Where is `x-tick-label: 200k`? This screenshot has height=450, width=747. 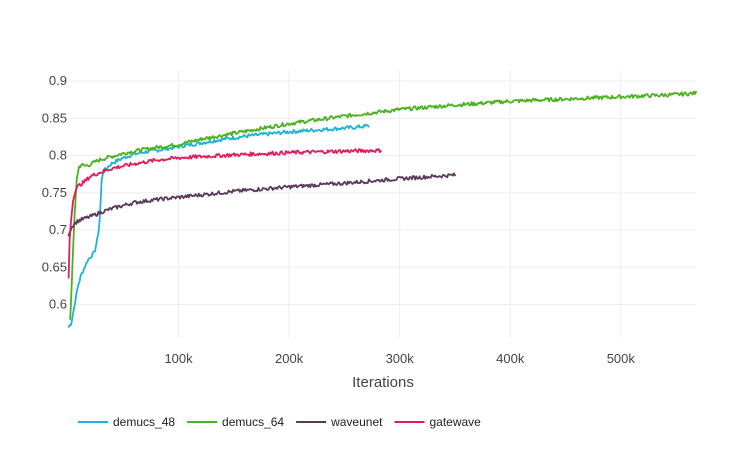 x-tick-label: 200k is located at coordinates (289, 358).